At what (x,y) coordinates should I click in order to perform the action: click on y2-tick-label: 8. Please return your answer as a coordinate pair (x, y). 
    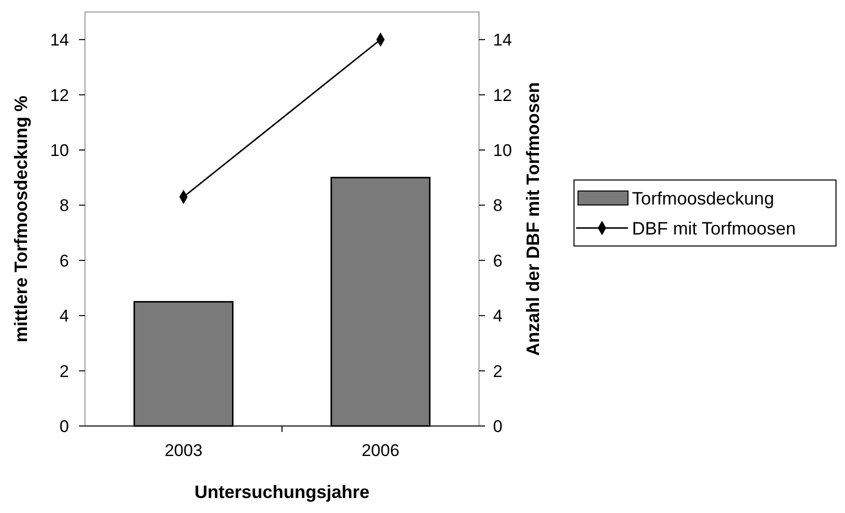
    Looking at the image, I should click on (497, 206).